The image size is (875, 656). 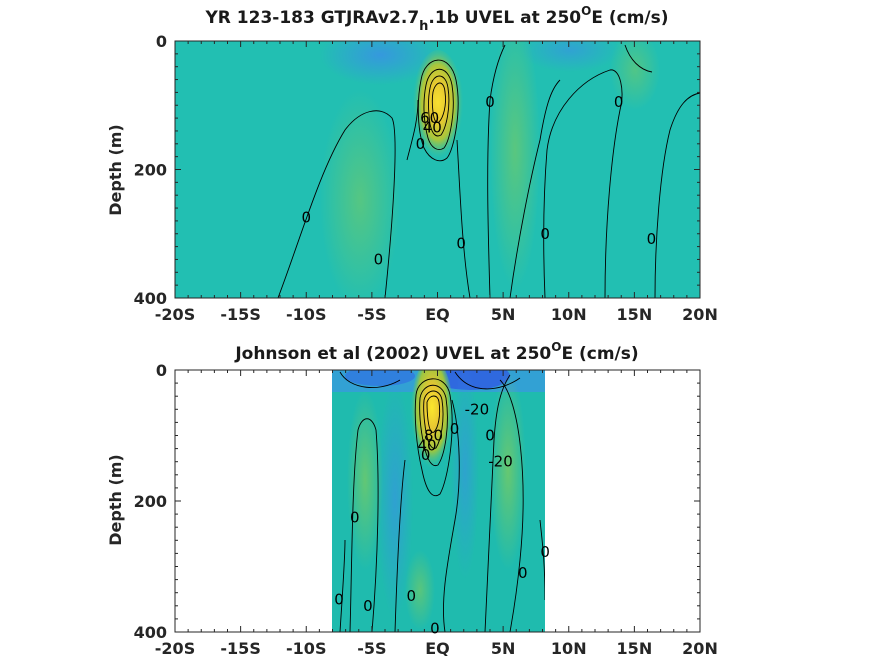 What do you see at coordinates (583, 183) in the screenshot?
I see `panel-1-contour-8n` at bounding box center [583, 183].